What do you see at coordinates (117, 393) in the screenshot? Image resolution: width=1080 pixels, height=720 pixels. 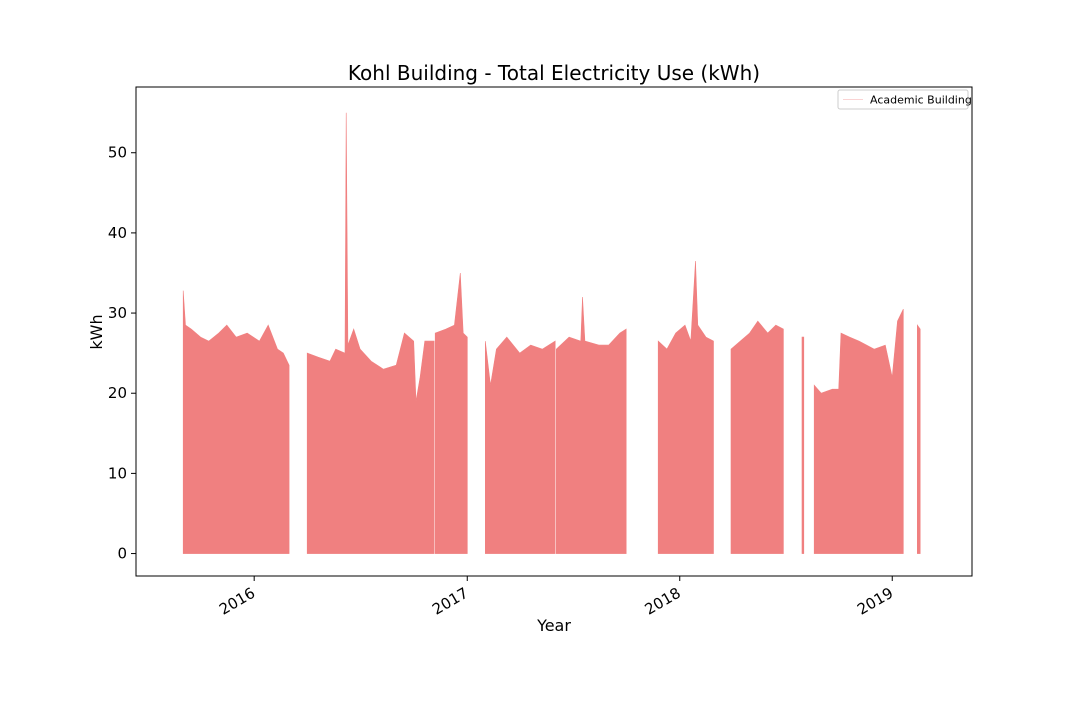 I see `y-tick-label-20: 20` at bounding box center [117, 393].